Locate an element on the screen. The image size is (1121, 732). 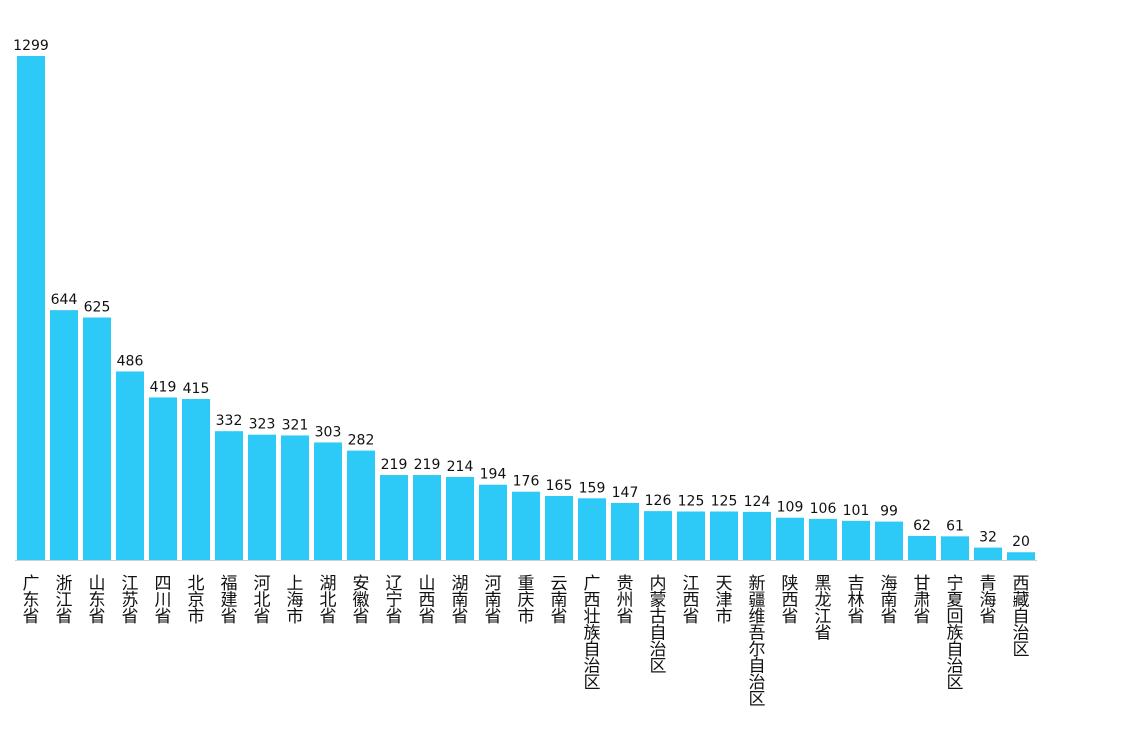
value-label: 20 is located at coordinates (1021, 542).